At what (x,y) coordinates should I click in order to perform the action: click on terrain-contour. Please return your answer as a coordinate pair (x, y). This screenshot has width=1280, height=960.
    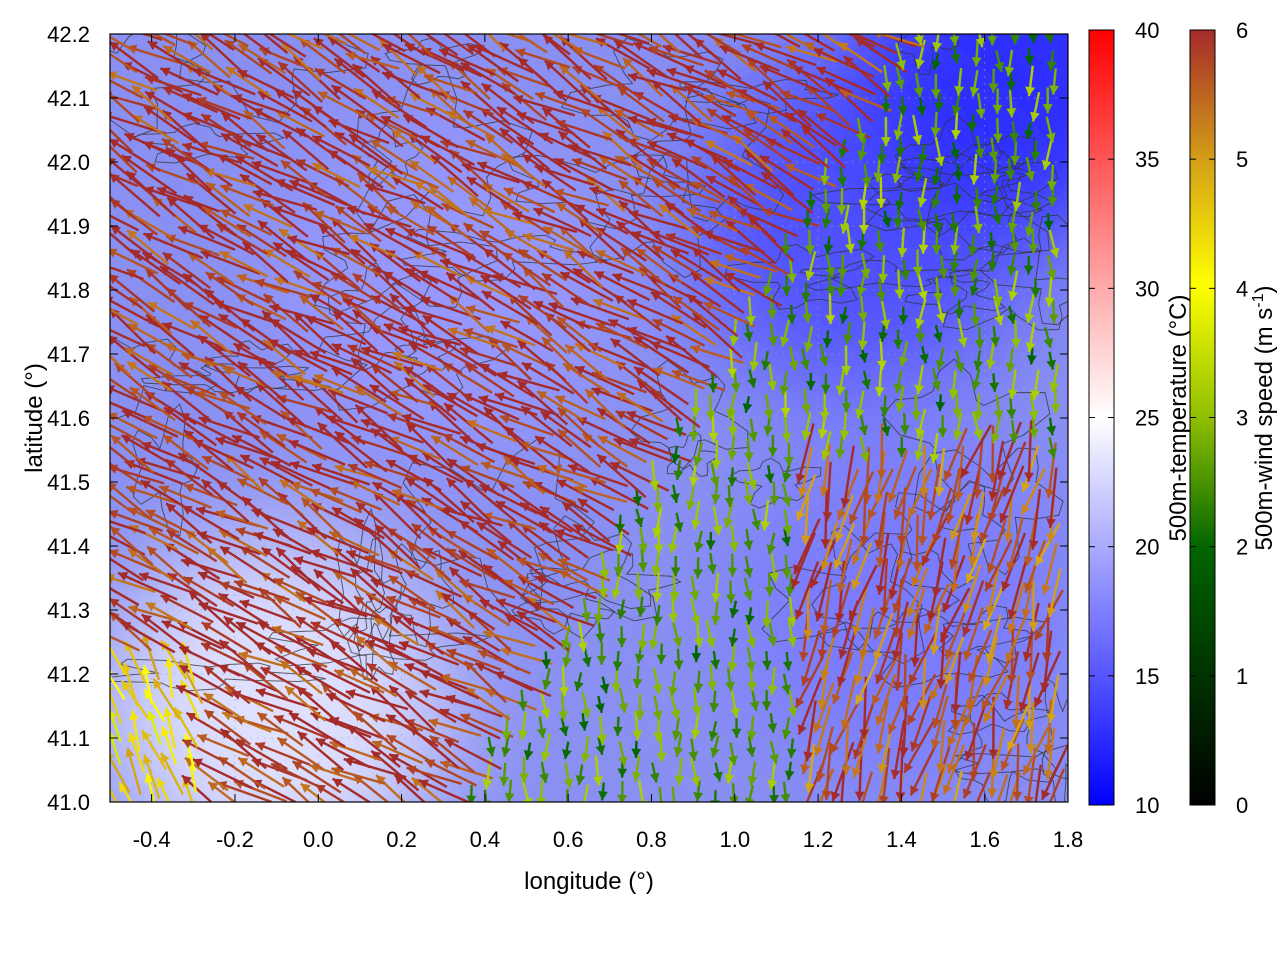
    Looking at the image, I should click on (504, 255).